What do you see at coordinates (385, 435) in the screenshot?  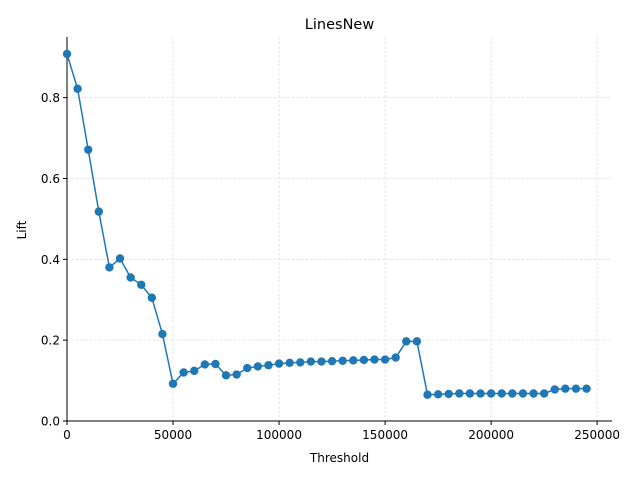 I see `x-tick-label: 150000` at bounding box center [385, 435].